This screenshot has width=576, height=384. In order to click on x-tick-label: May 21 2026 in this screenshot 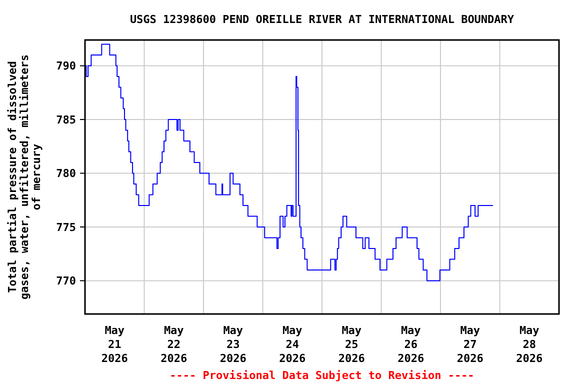, I will do `click(114, 344)`.